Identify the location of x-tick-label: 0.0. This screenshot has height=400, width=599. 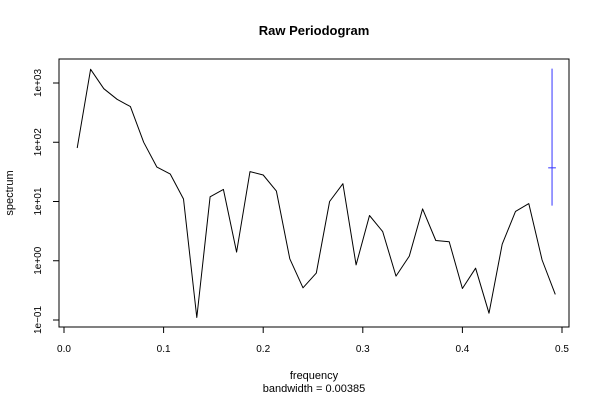
(64, 349).